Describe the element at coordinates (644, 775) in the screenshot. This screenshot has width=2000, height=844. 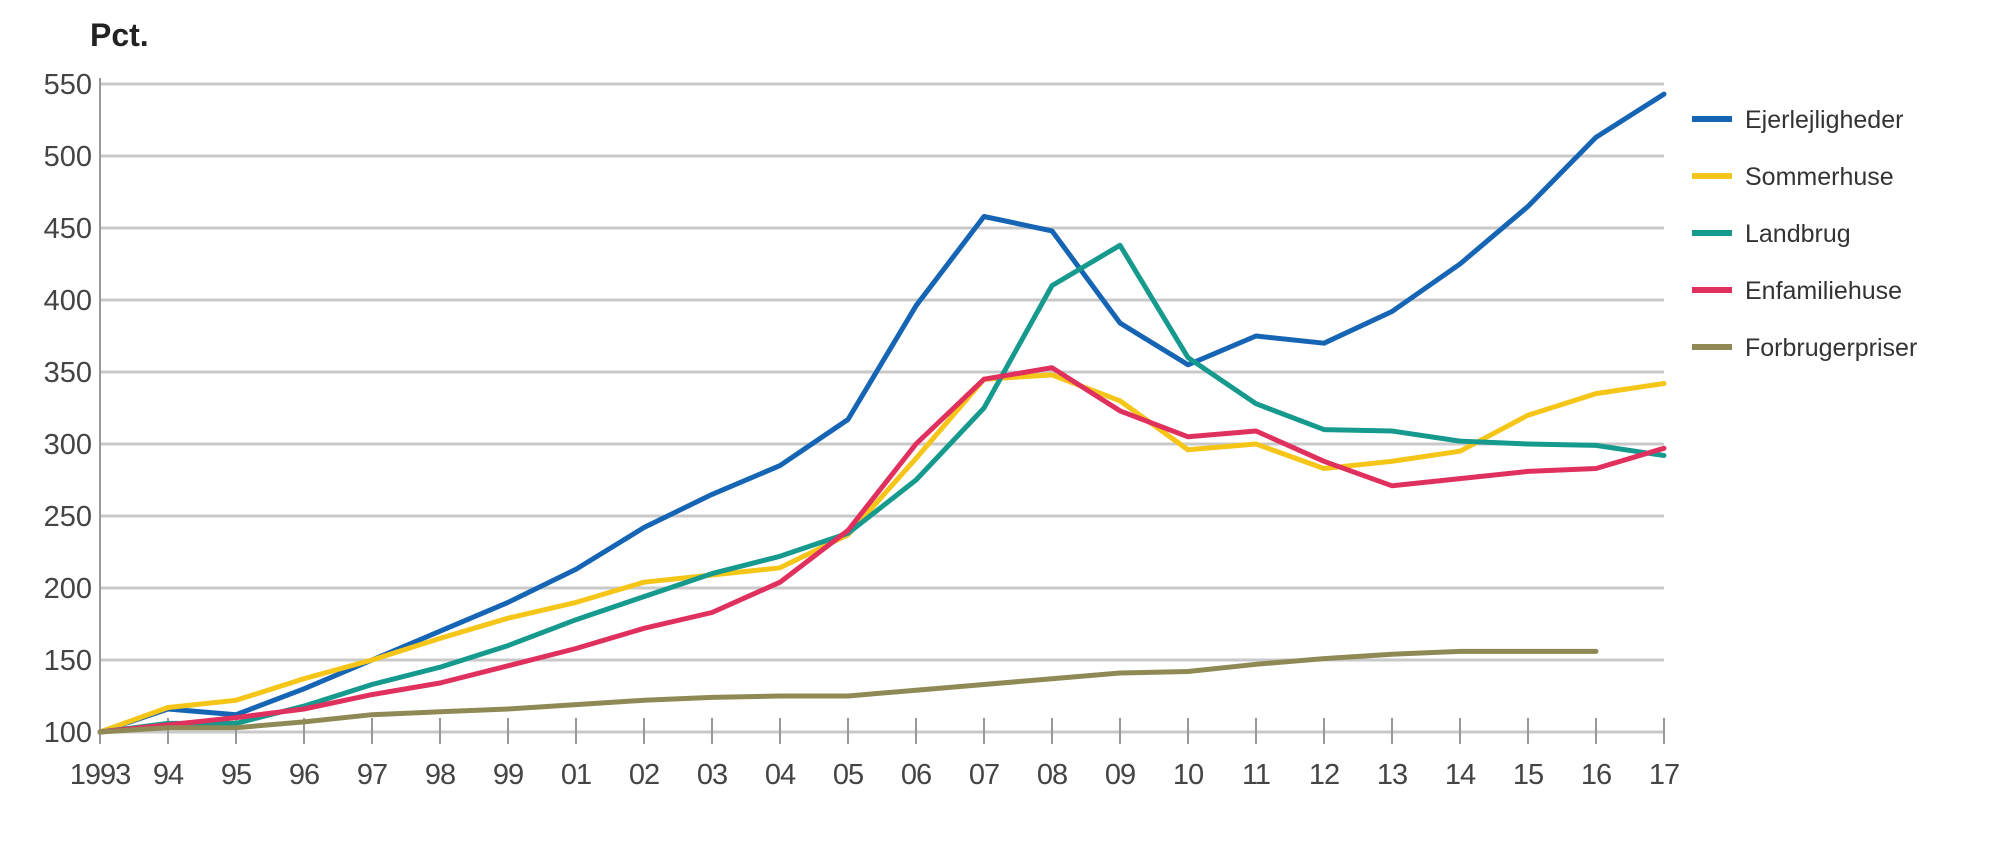
I see `x-tick-label: 02` at that location.